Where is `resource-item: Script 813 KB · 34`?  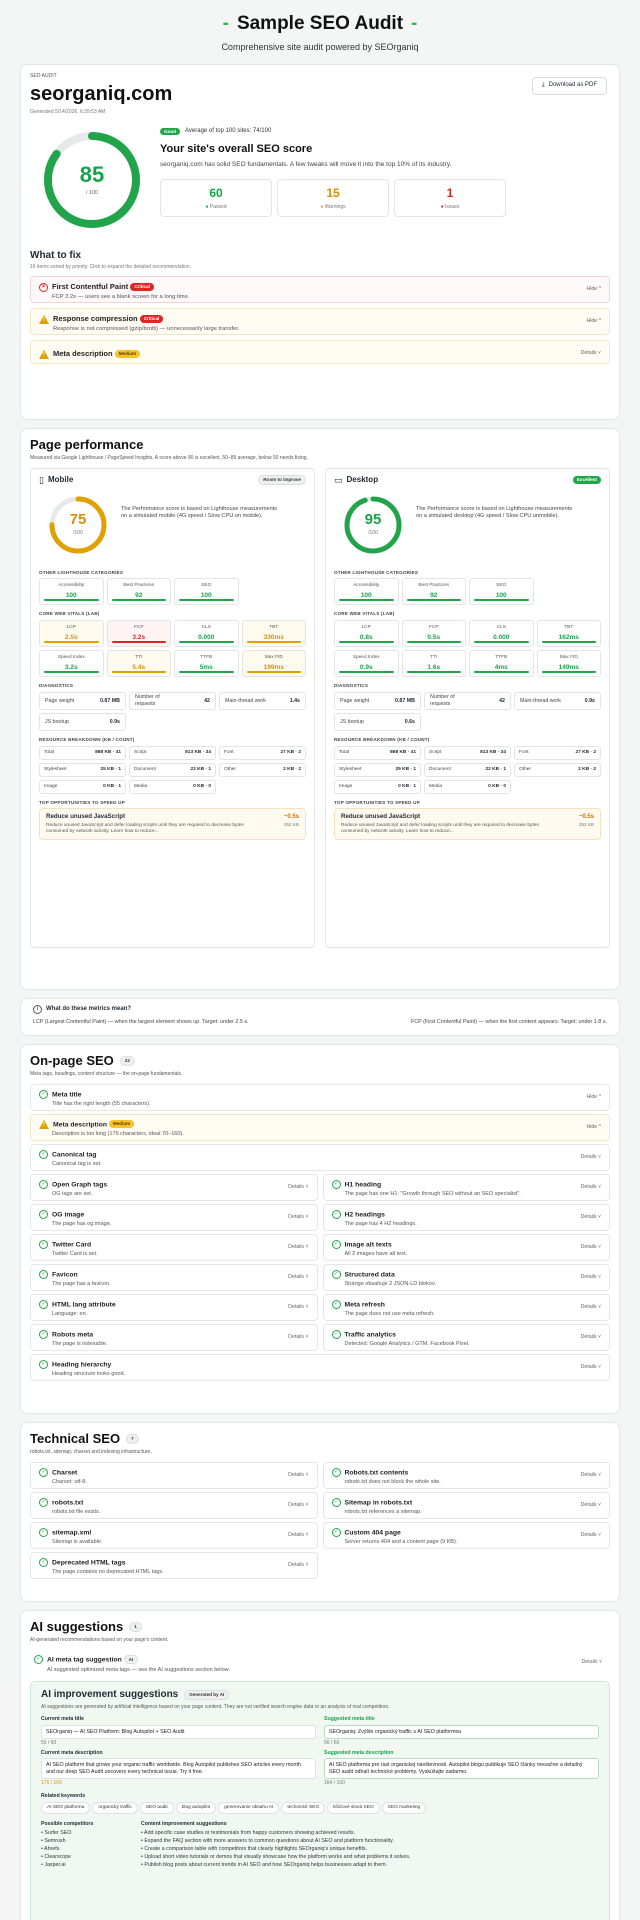
resource-item: Script 813 KB · 34 is located at coordinates (172, 752).